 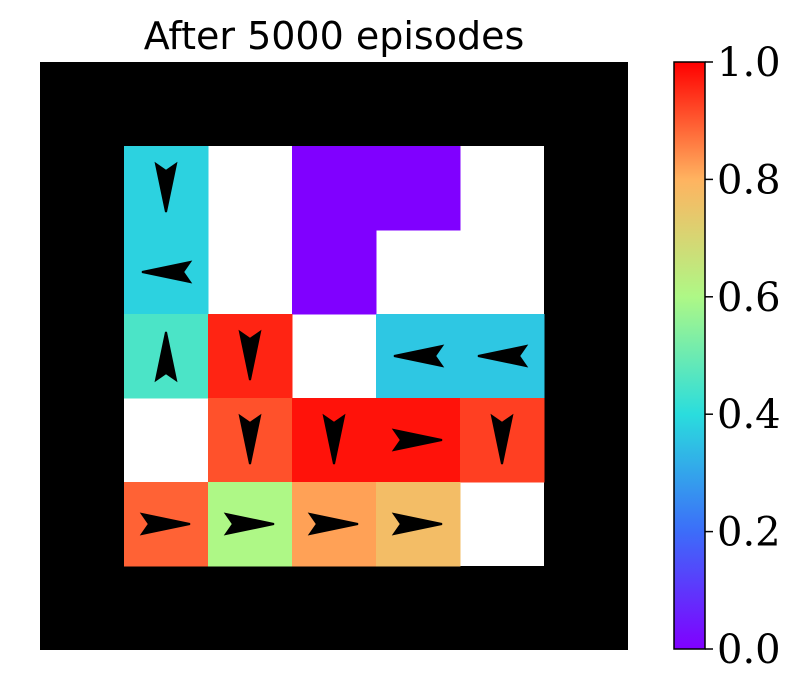 I want to click on colorbar-tick-label: 0.0, so click(x=749, y=650).